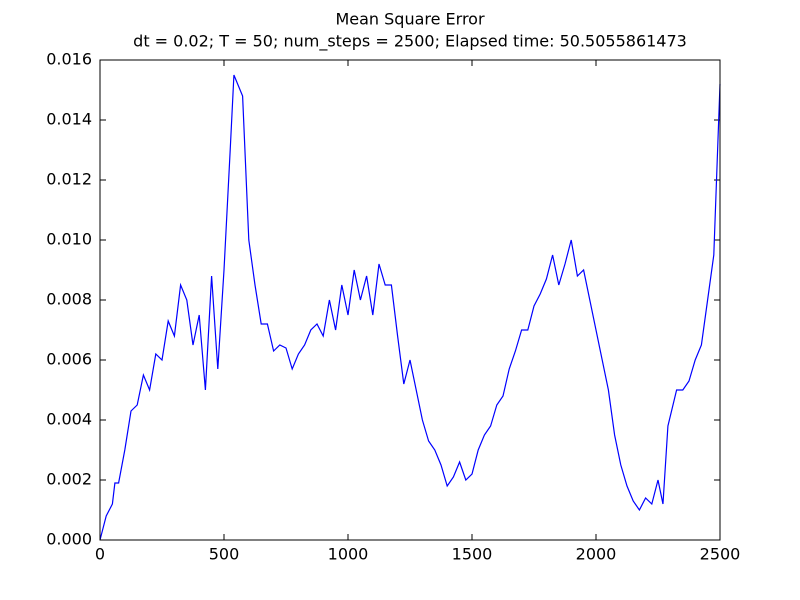 The width and height of the screenshot is (800, 600). I want to click on x-tick-label: 500, so click(224, 554).